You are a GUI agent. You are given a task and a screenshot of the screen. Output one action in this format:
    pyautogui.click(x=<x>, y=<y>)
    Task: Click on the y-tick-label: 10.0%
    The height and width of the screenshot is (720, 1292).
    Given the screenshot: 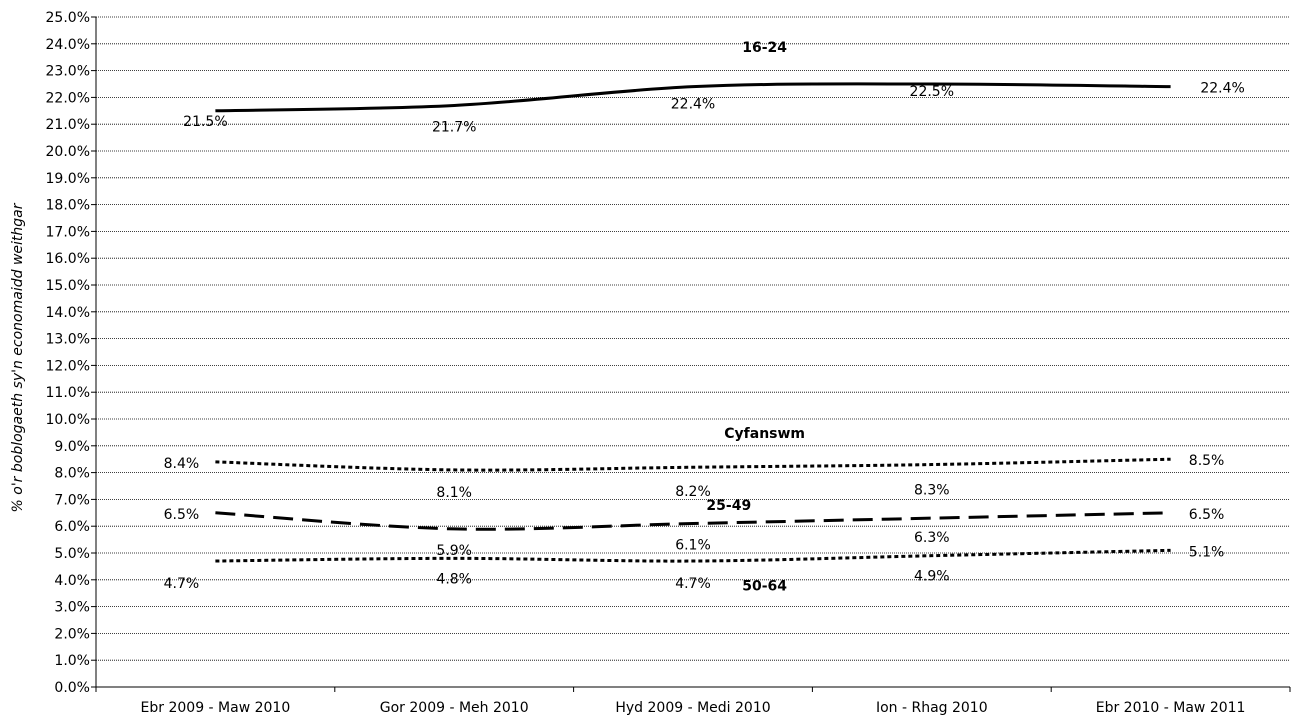 What is the action you would take?
    pyautogui.click(x=68, y=420)
    